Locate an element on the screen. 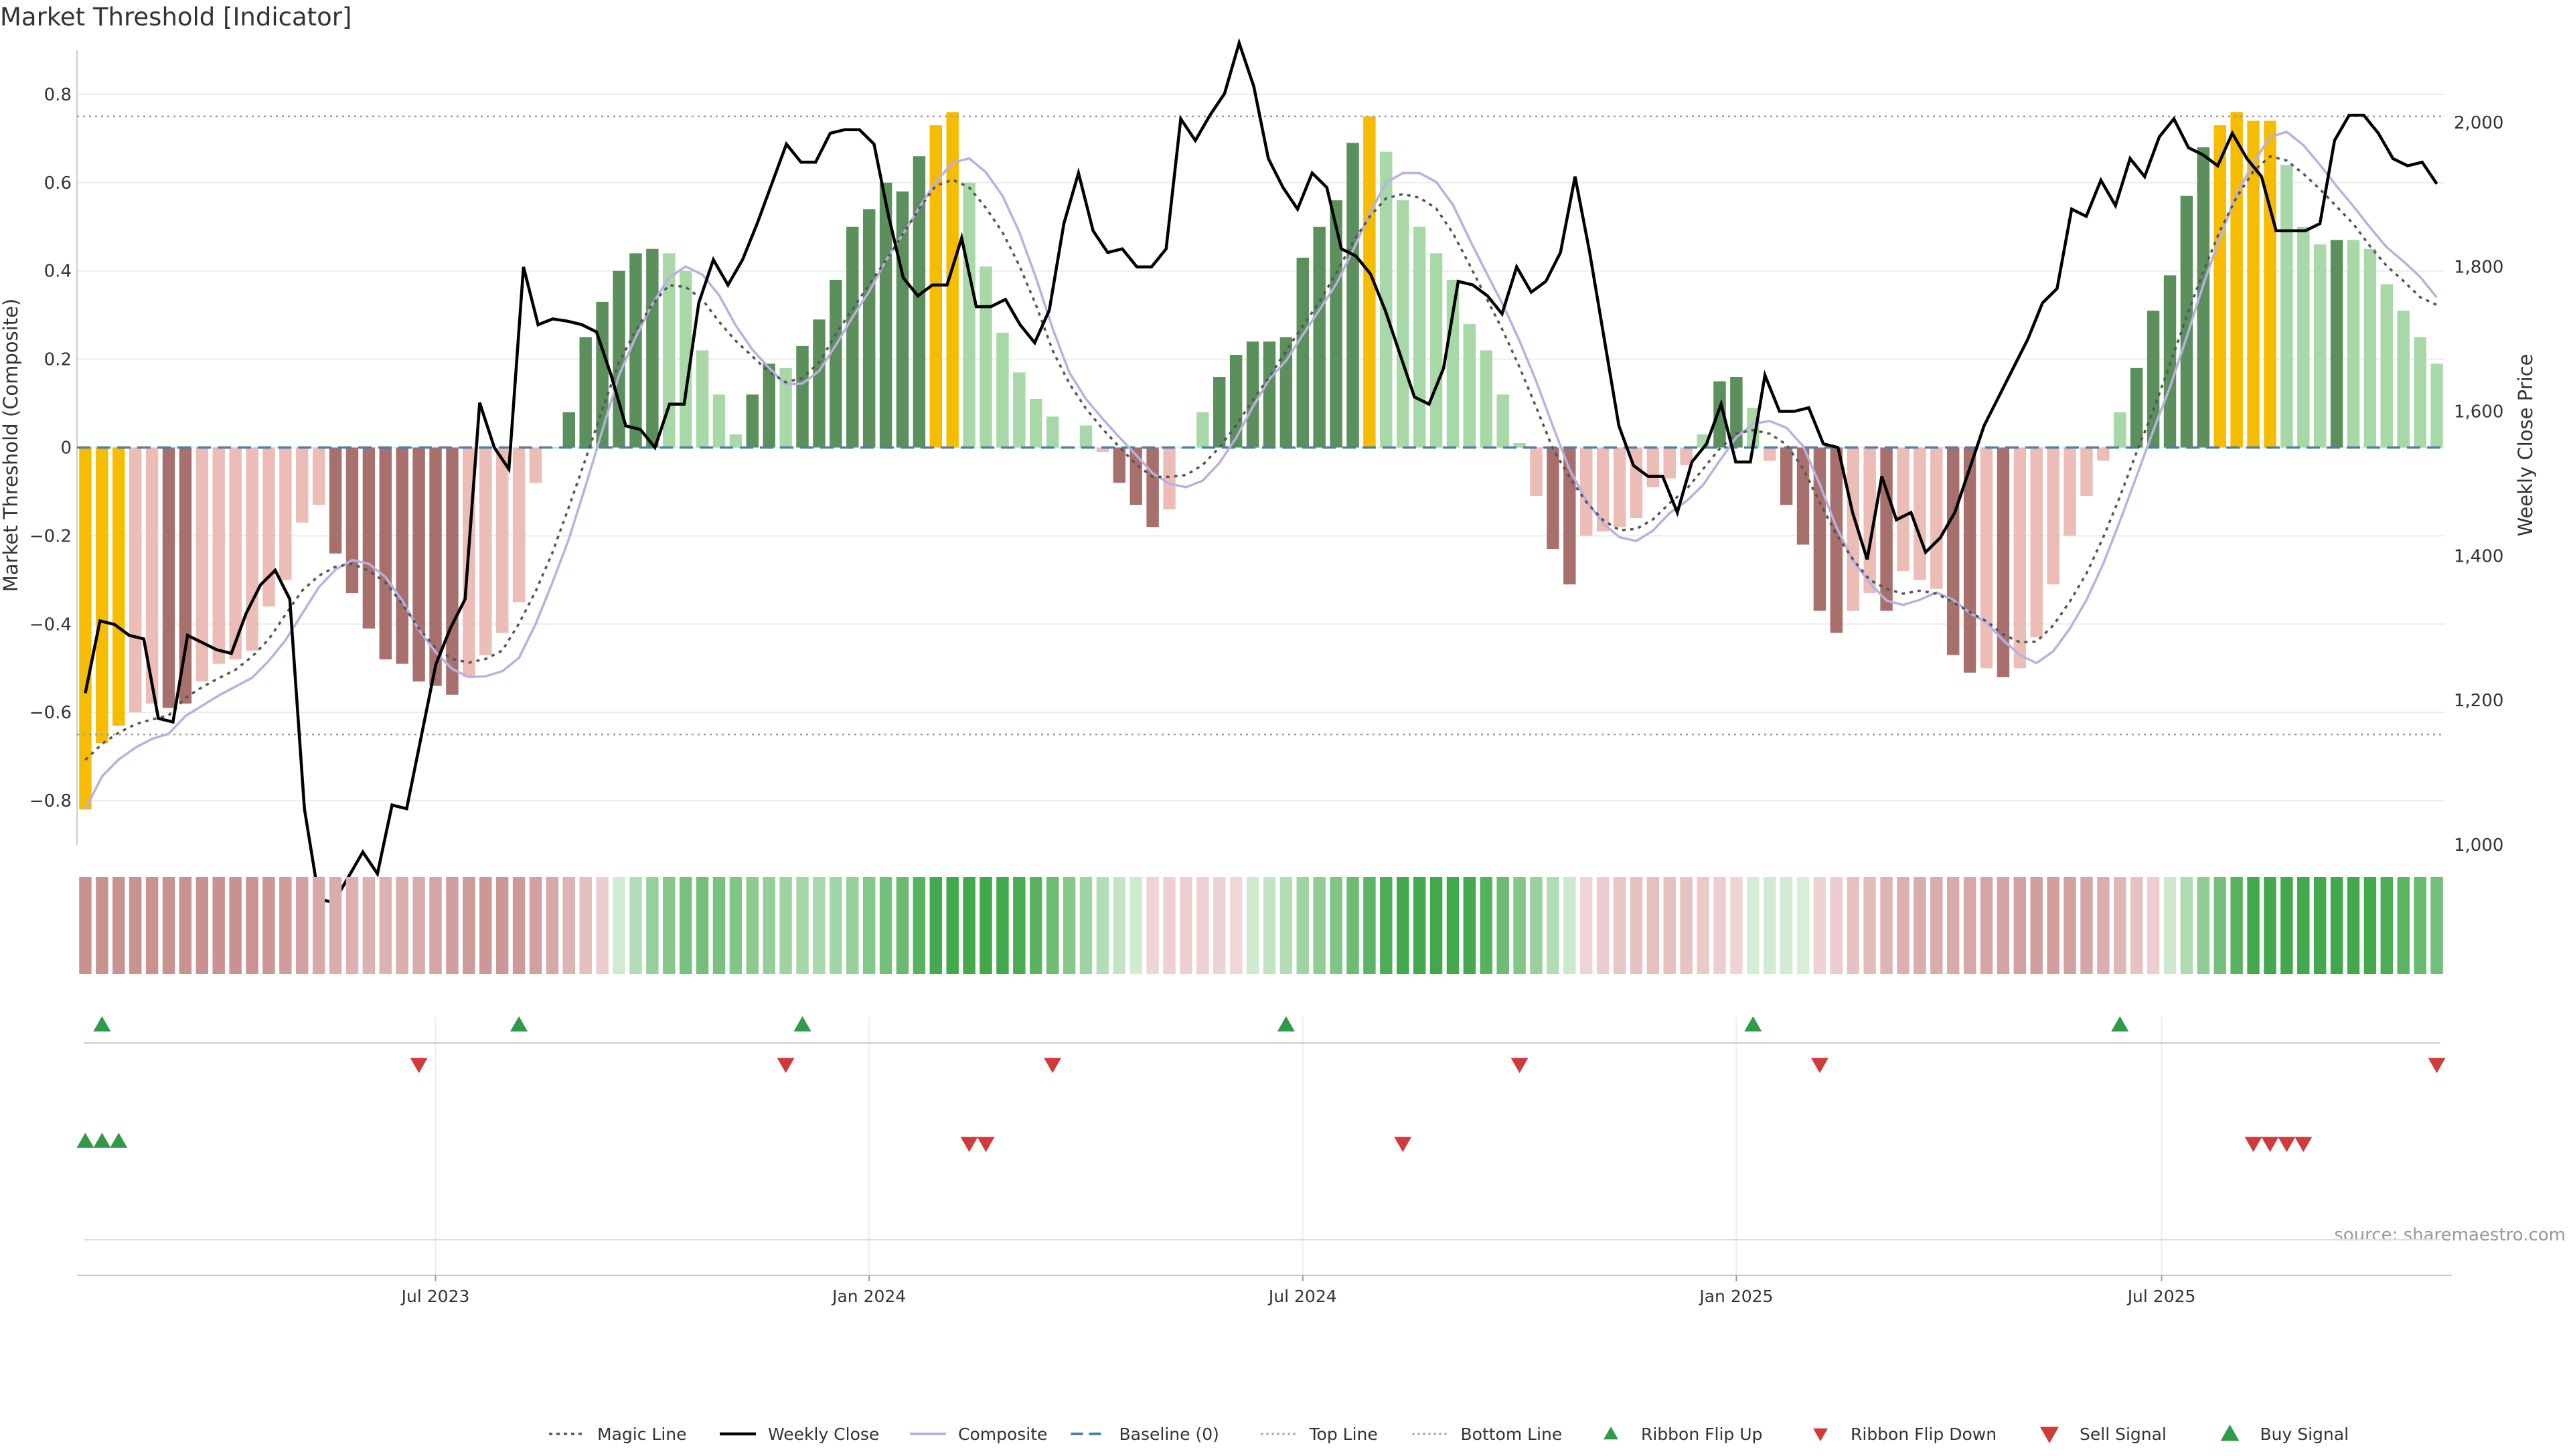 The image size is (2571, 1456). sell-signal-marker is located at coordinates (969, 1144).